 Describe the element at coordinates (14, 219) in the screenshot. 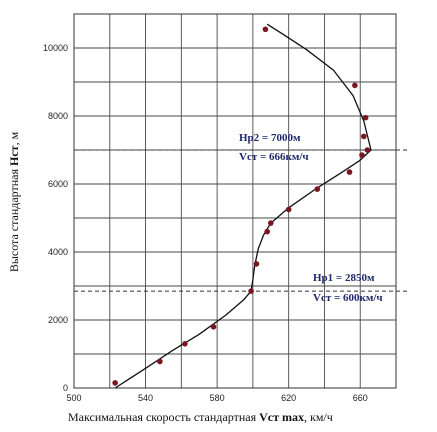

I see `y-axis-title-text: Высота стандартная` at that location.